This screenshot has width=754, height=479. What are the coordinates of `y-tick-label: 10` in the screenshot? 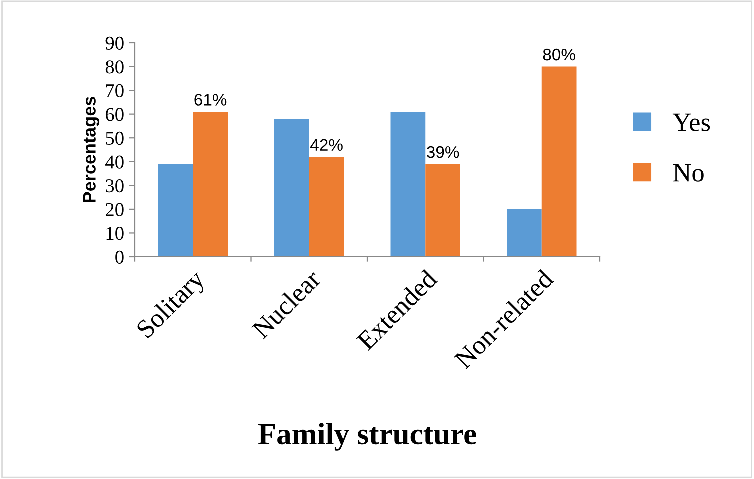 It's located at (115, 233).